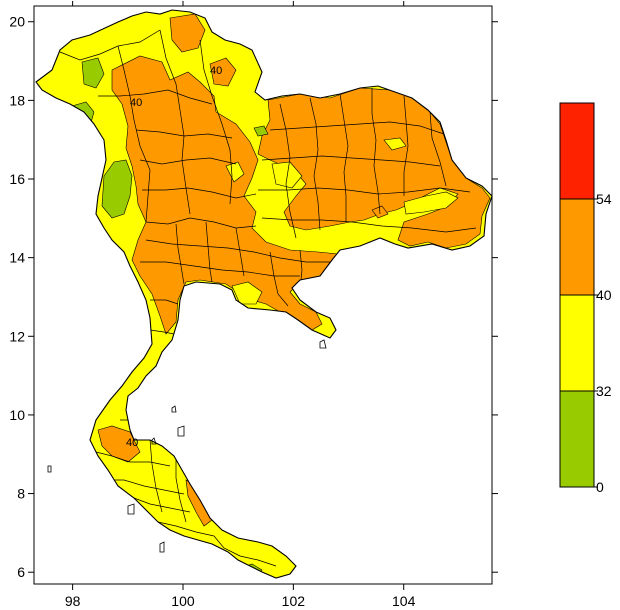  I want to click on x-tick-label: 98, so click(73, 601).